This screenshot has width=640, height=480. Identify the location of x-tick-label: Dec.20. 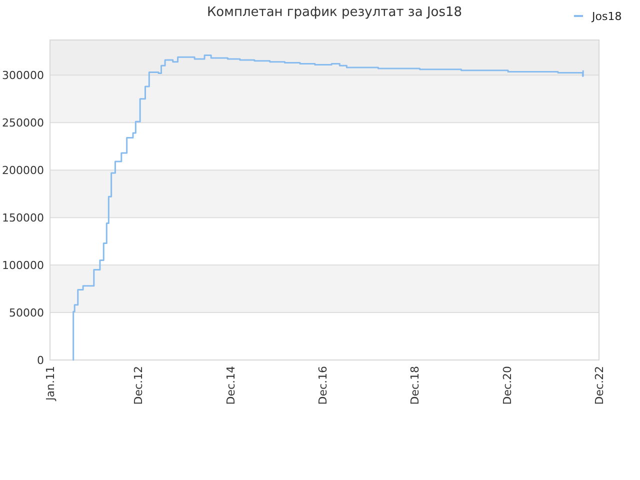
(507, 385).